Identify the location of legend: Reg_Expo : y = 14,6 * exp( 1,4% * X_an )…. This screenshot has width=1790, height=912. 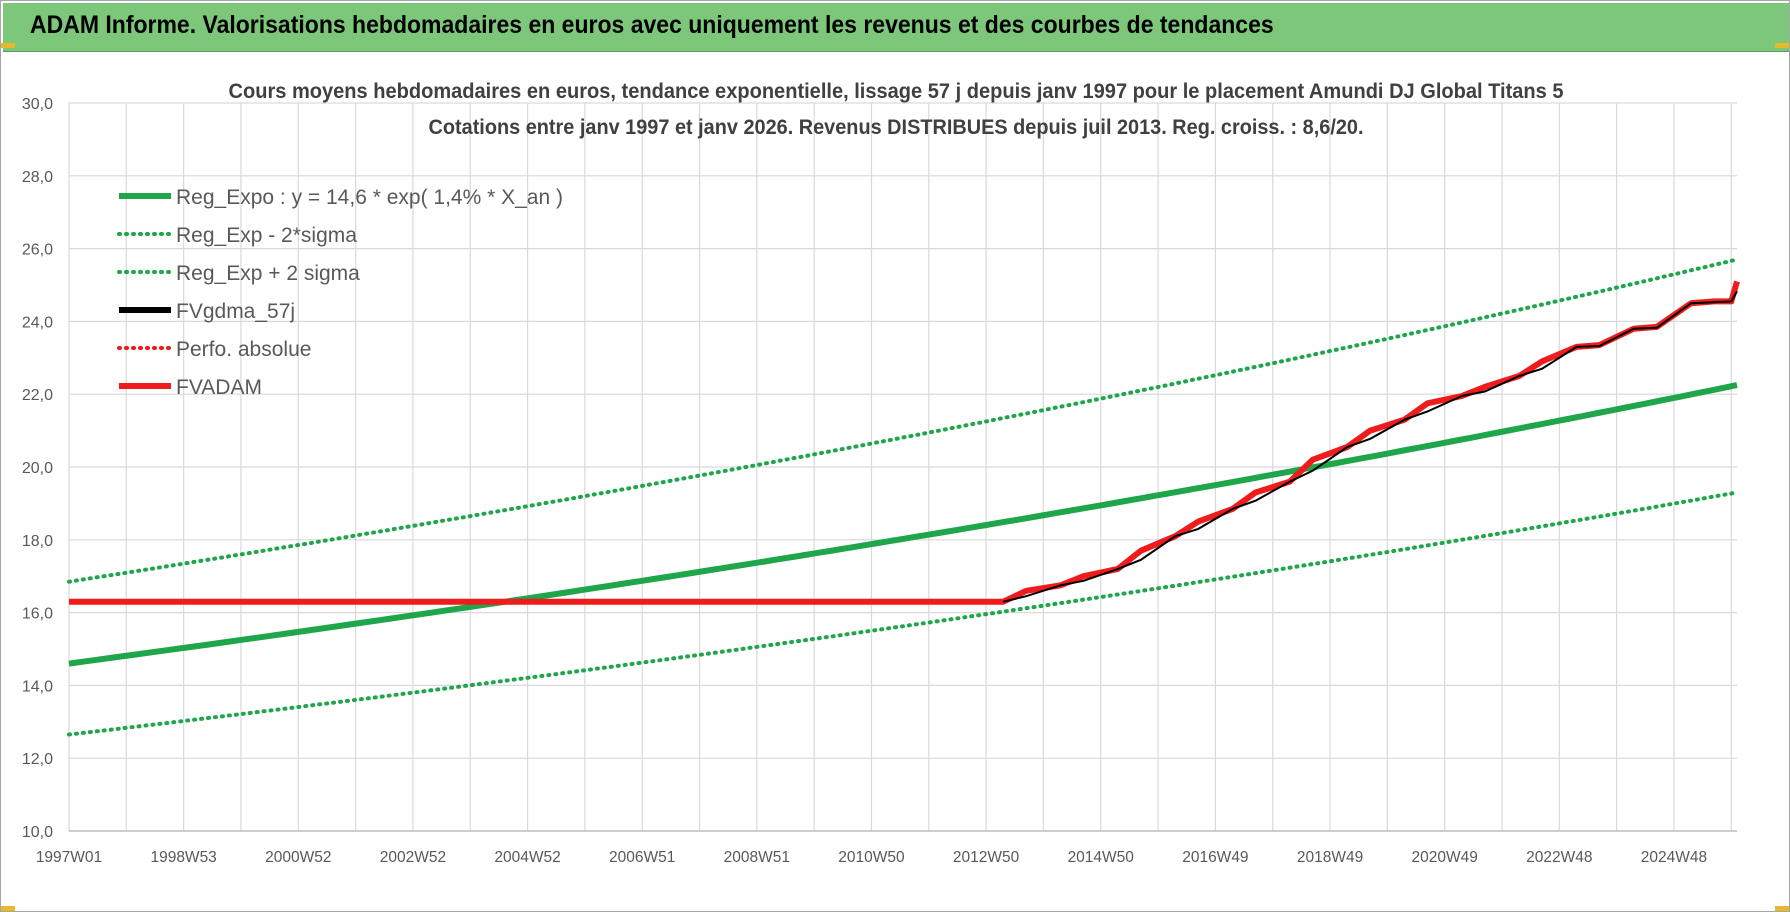
(340, 292).